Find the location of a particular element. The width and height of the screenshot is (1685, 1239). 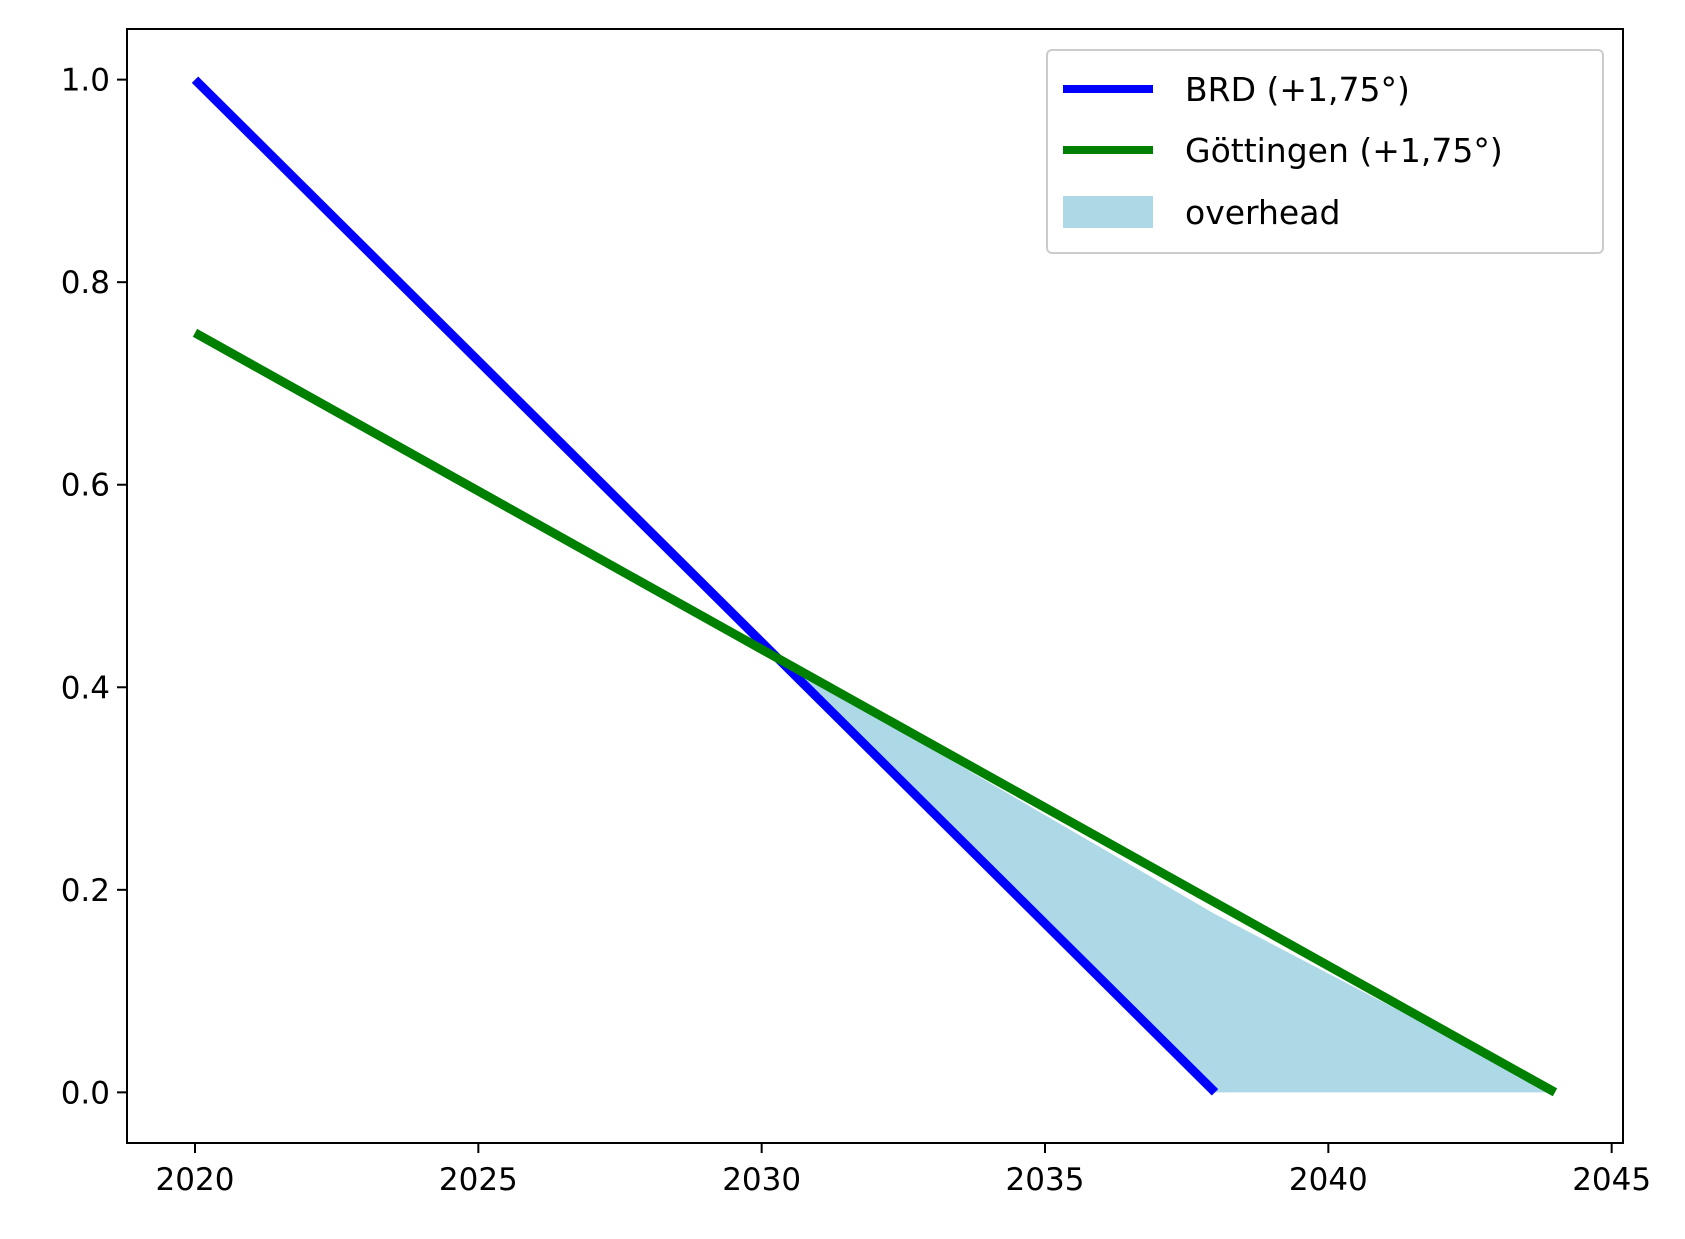

legend-box is located at coordinates (1325, 151).